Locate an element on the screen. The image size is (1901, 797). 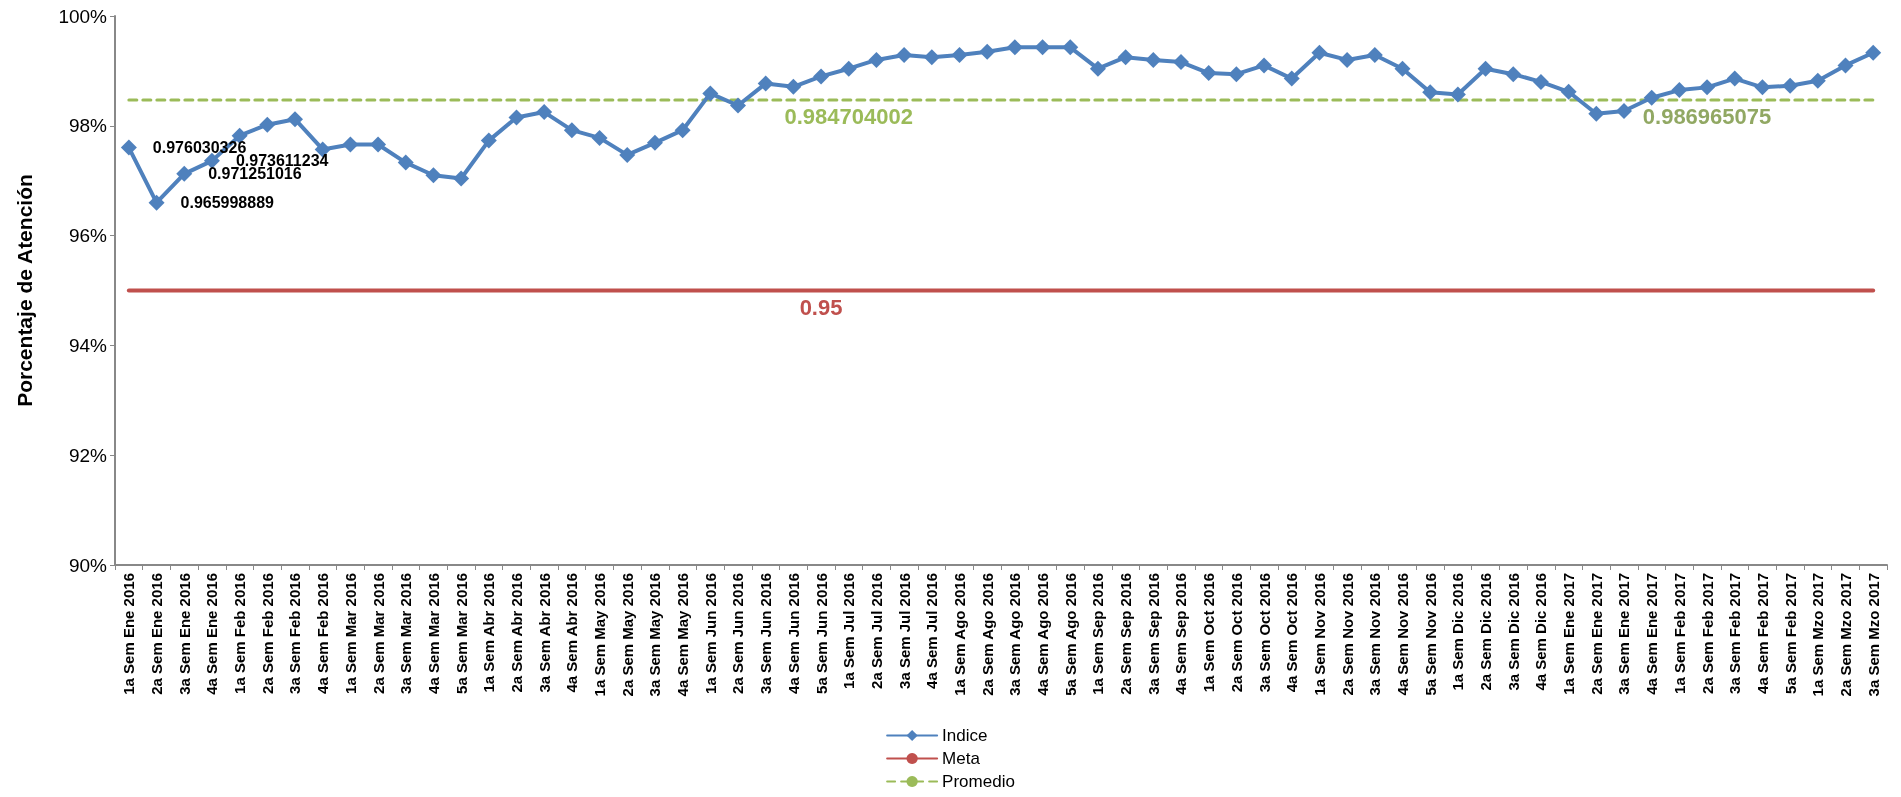
x-tick-label: 3a Sem Ene 2017 is located at coordinates (1624, 634).